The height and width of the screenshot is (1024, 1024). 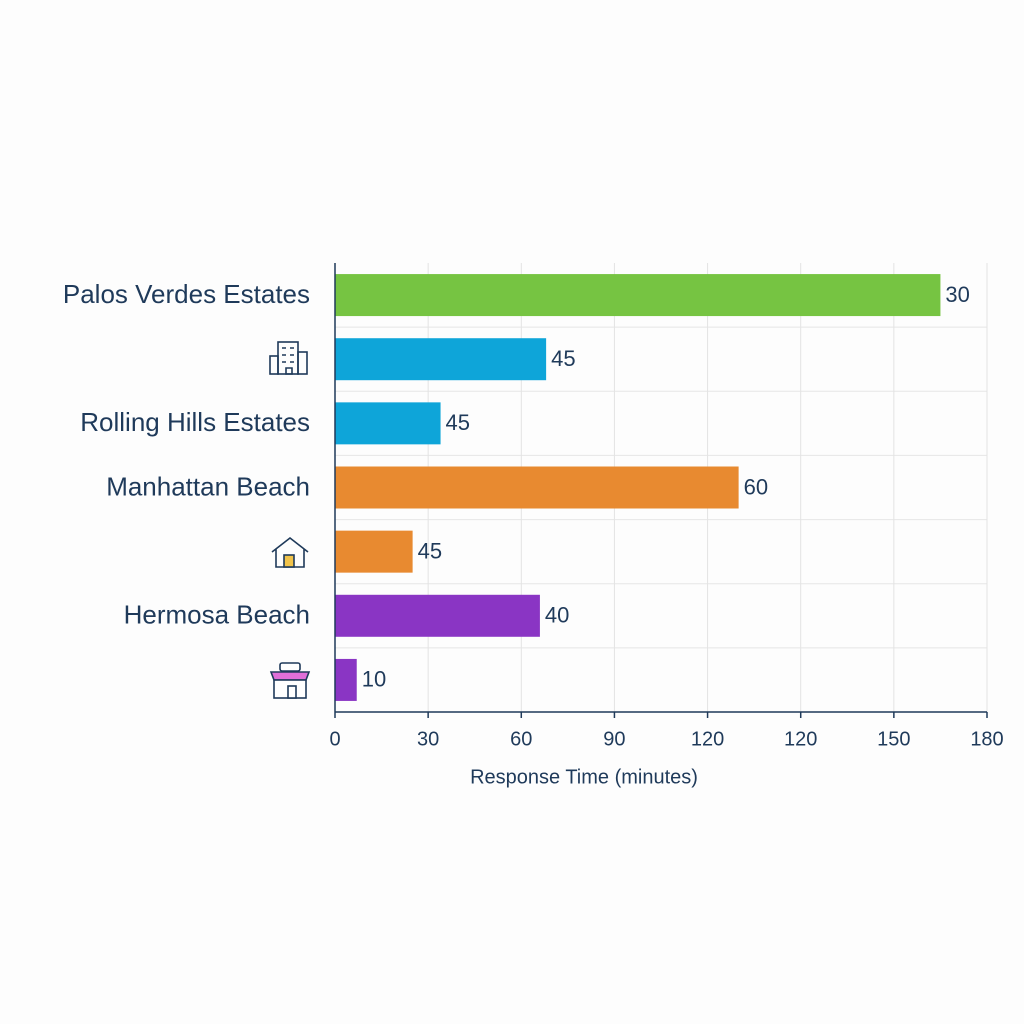 I want to click on bar-label: 30, so click(x=957, y=294).